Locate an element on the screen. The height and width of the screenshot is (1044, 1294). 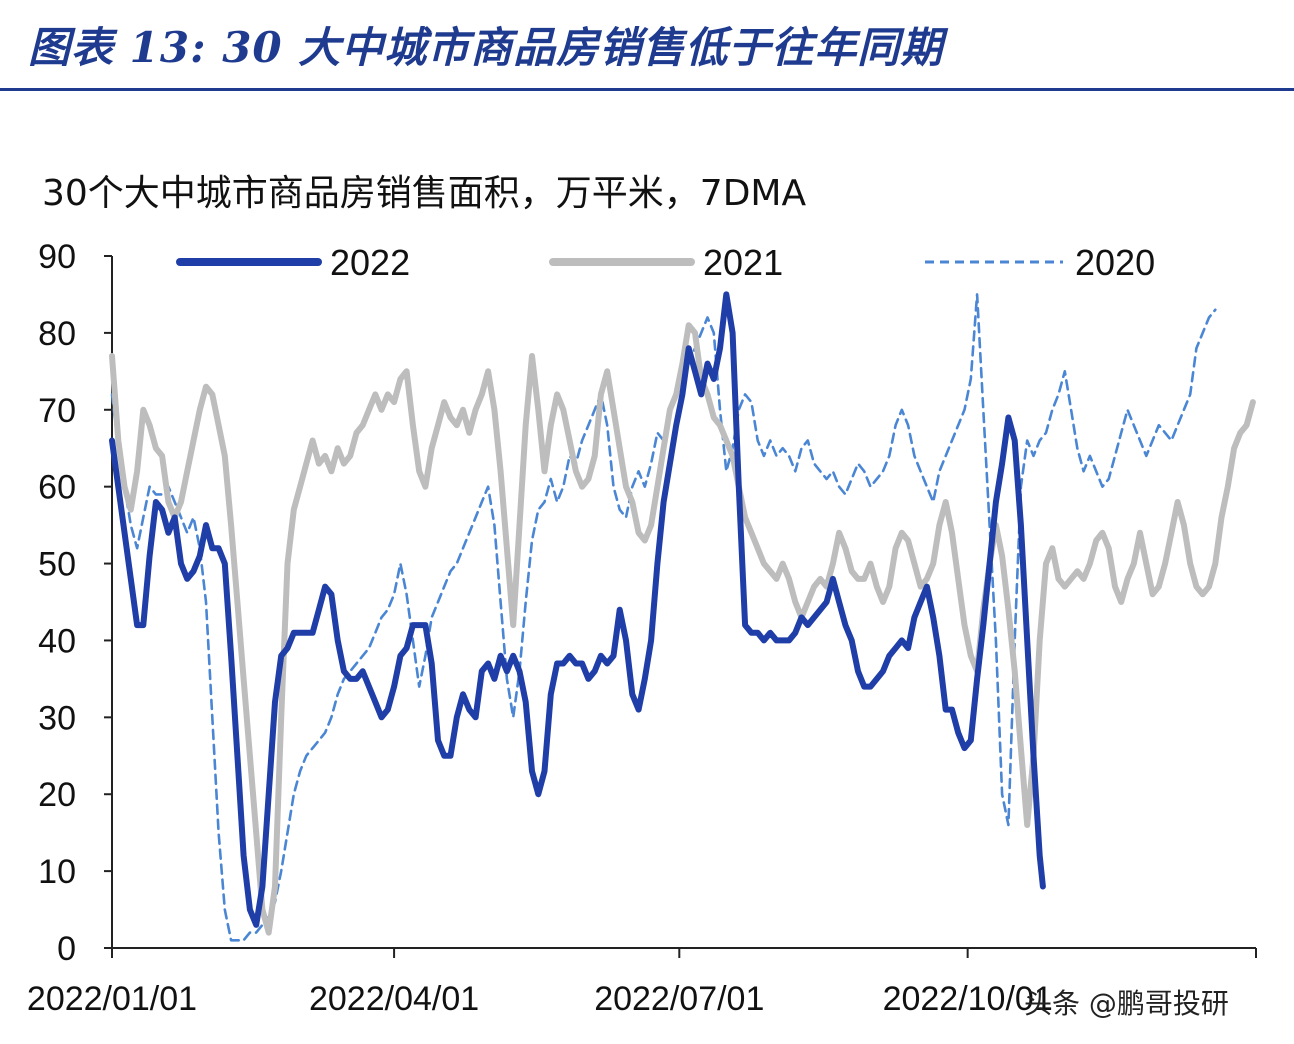
legend-label-2021: 2021 is located at coordinates (743, 262).